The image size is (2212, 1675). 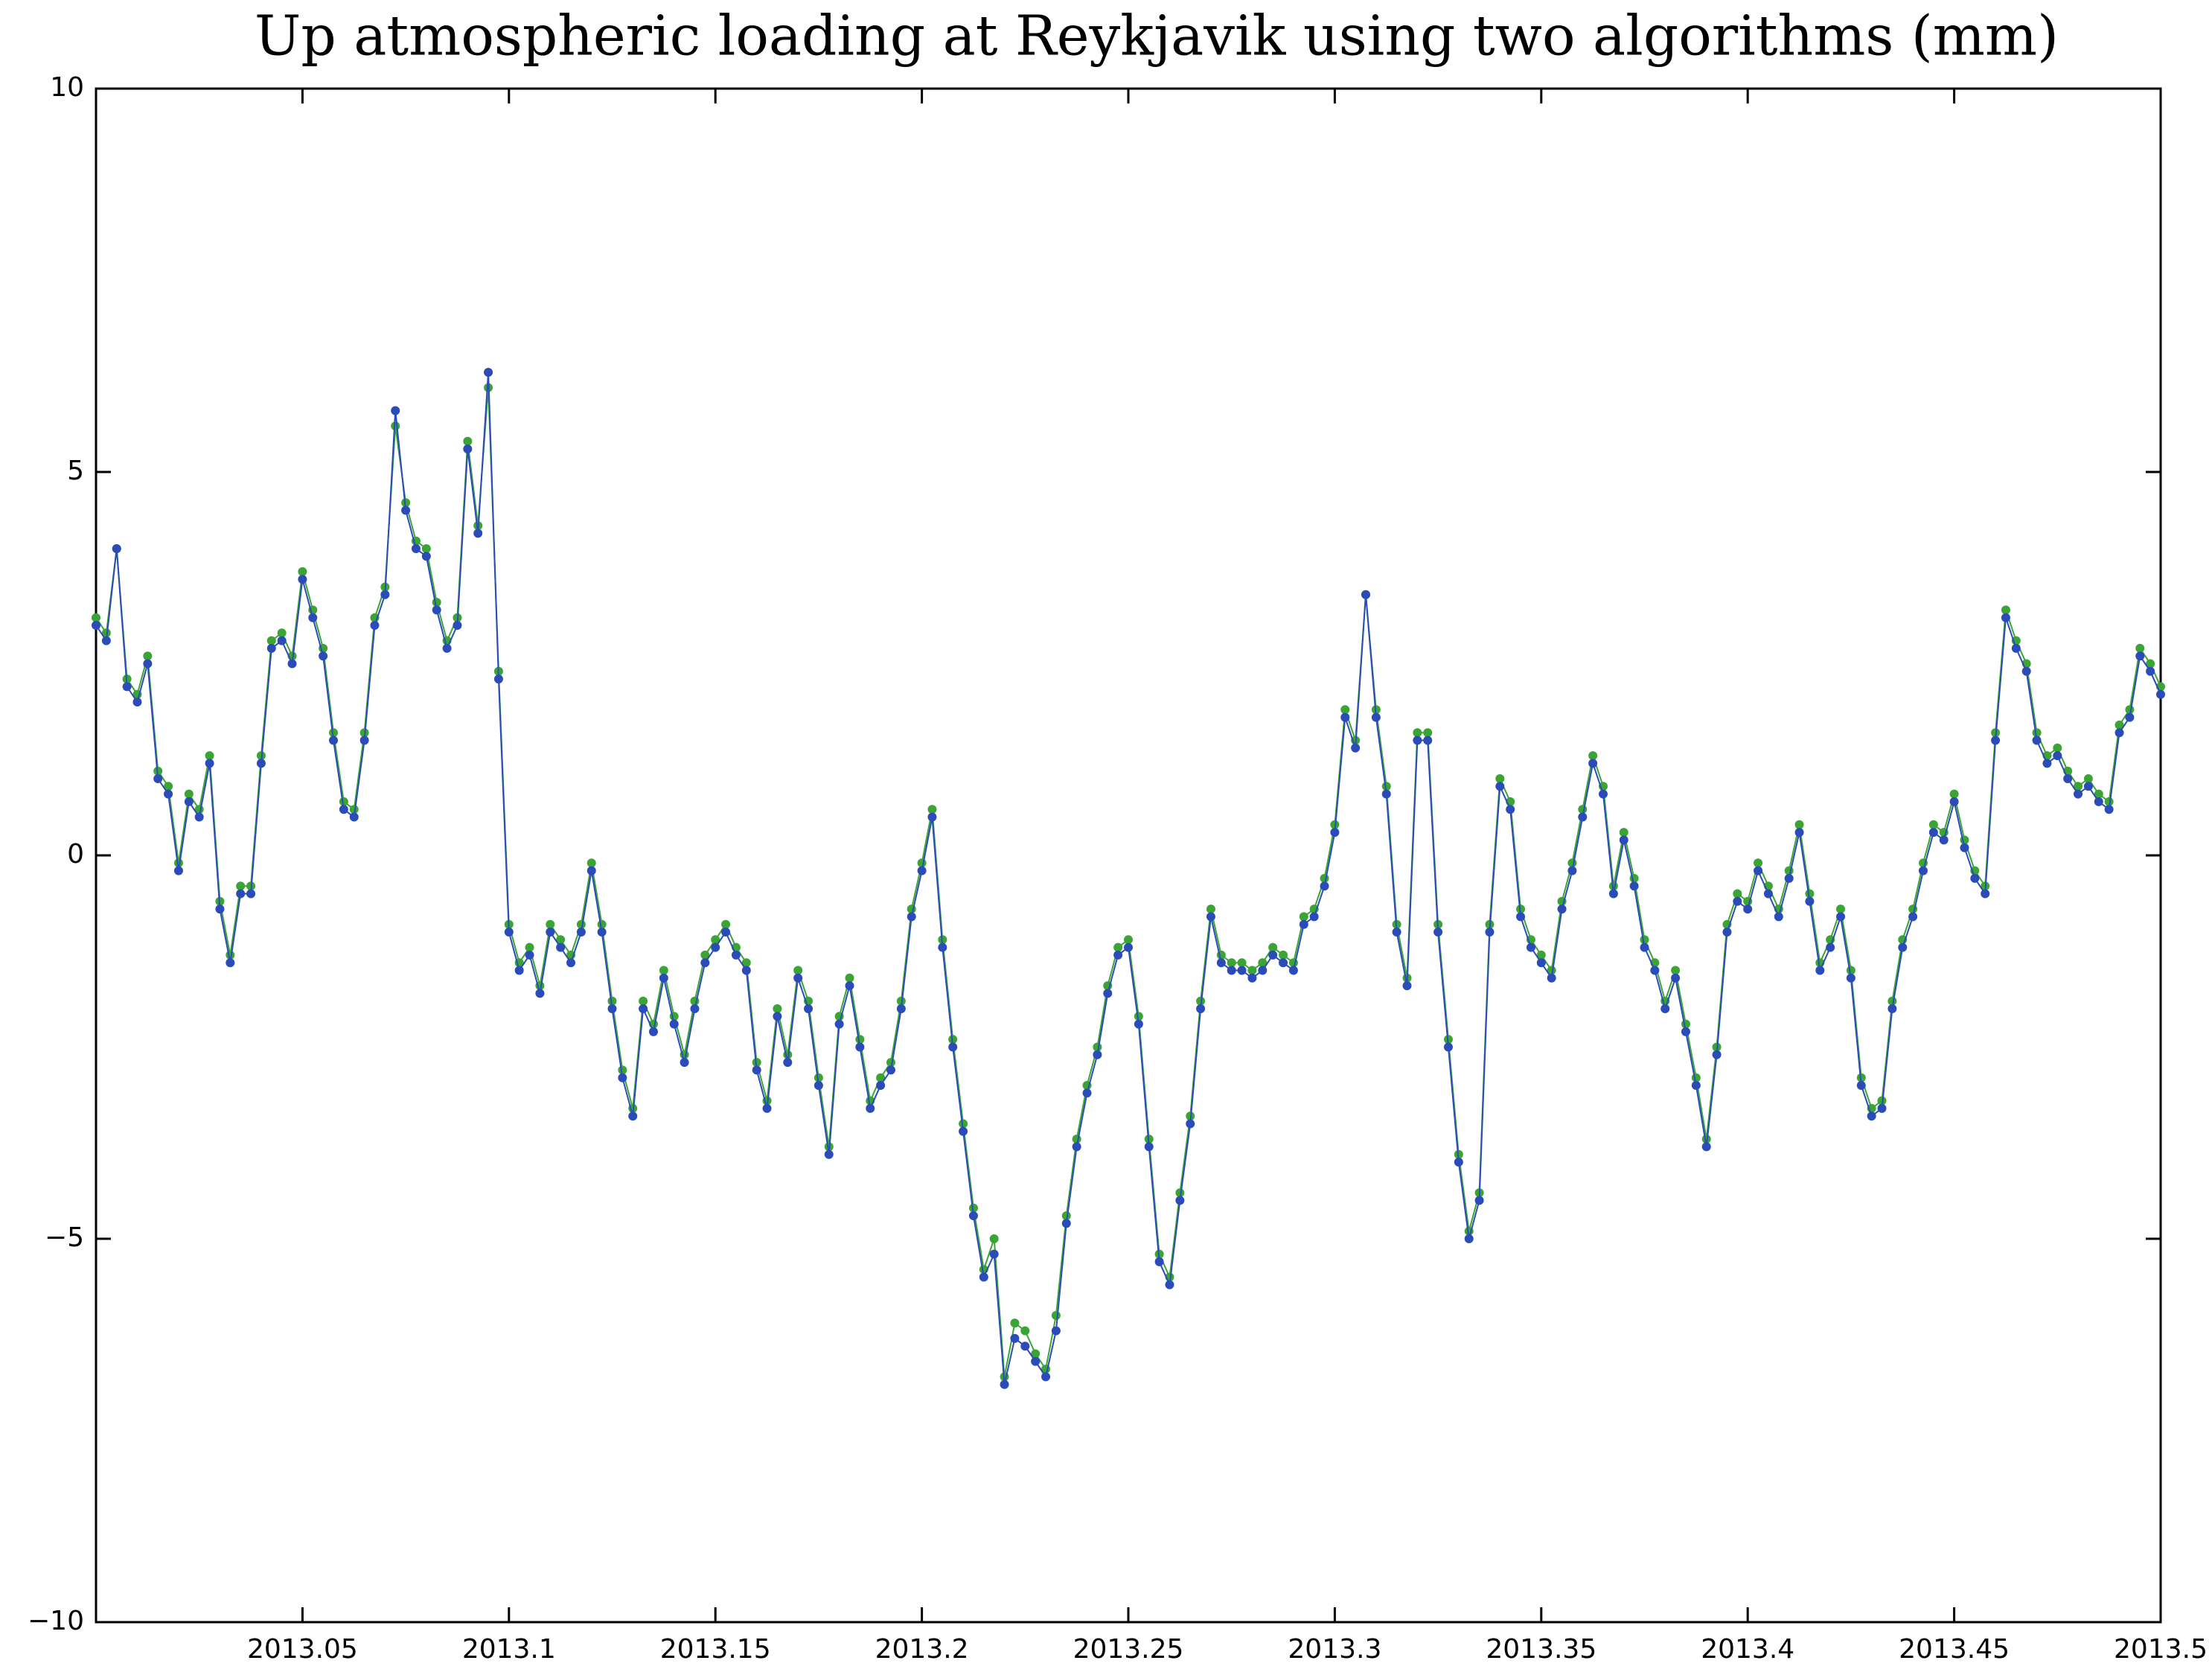 I want to click on y-tick-label: −10, so click(x=56, y=1621).